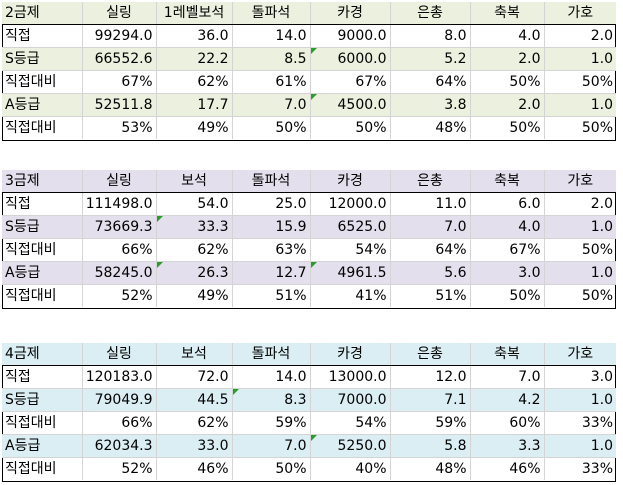 Image resolution: width=623 pixels, height=485 pixels. Describe the element at coordinates (430, 13) in the screenshot. I see `header-cell: 은총` at that location.